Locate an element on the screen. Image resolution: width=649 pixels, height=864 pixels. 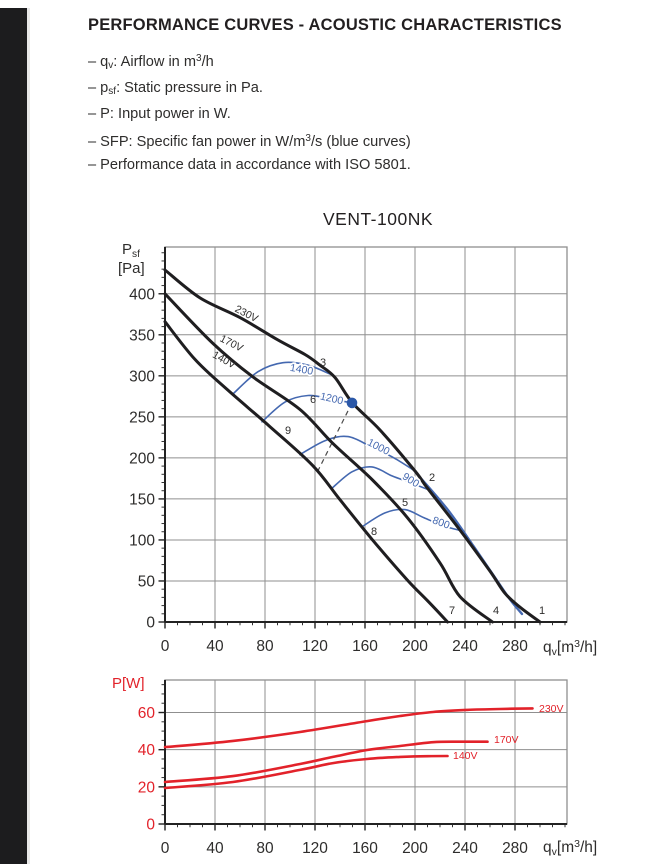
y-tick-label: 60 is located at coordinates (147, 713).